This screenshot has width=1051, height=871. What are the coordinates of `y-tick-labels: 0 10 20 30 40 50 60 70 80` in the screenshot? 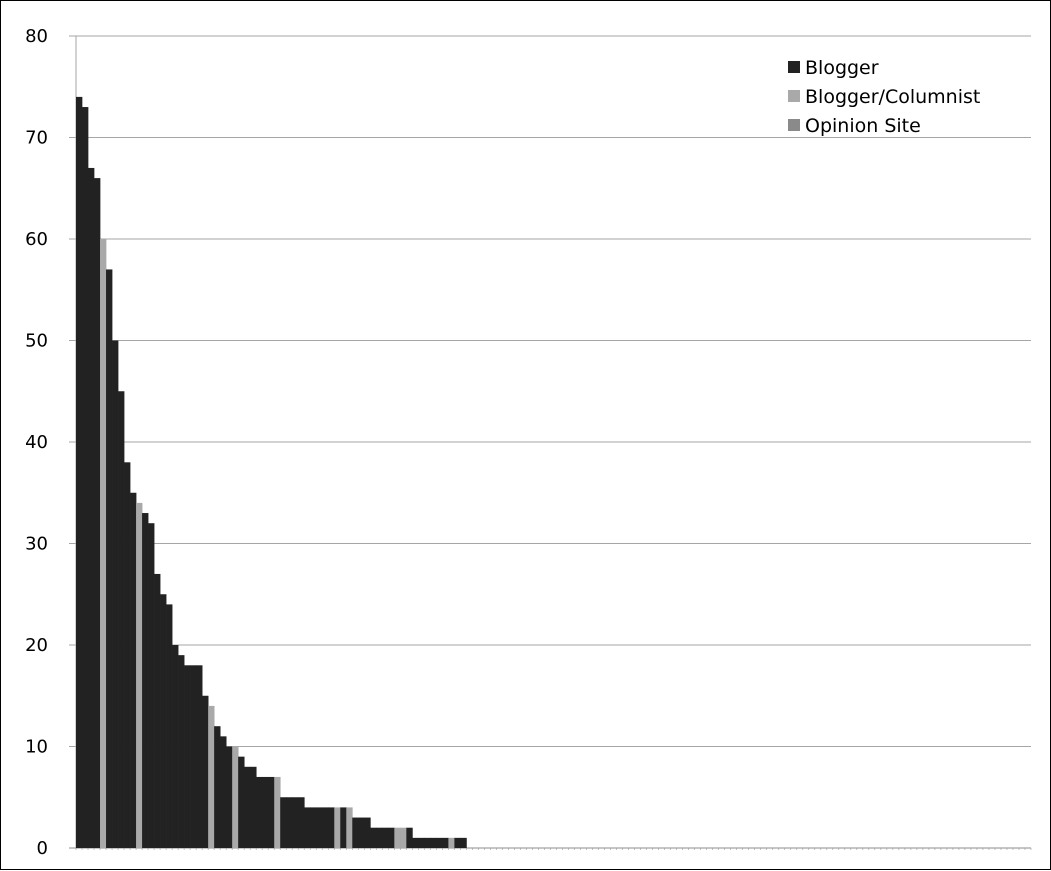 It's located at (36, 442).